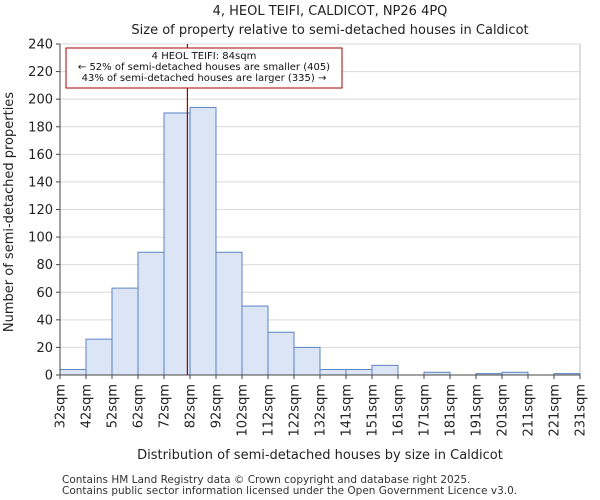 The height and width of the screenshot is (500, 600). What do you see at coordinates (477, 410) in the screenshot?
I see `x-tick-label: 191sqm` at bounding box center [477, 410].